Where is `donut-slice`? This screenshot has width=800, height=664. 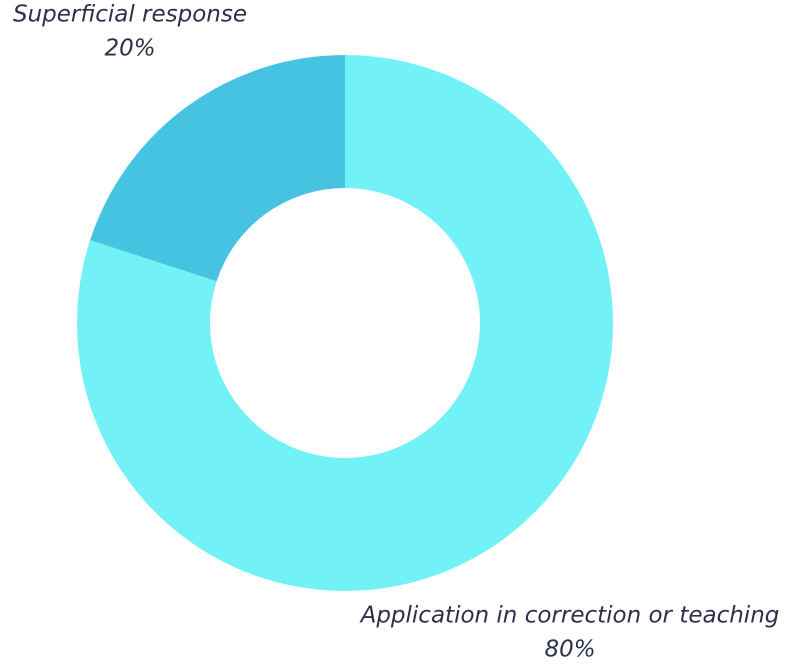 donut-slice is located at coordinates (217, 168).